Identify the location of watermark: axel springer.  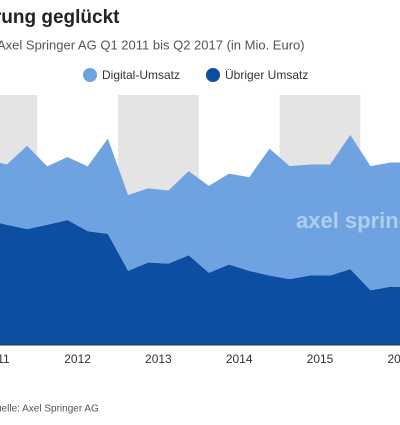
(348, 220).